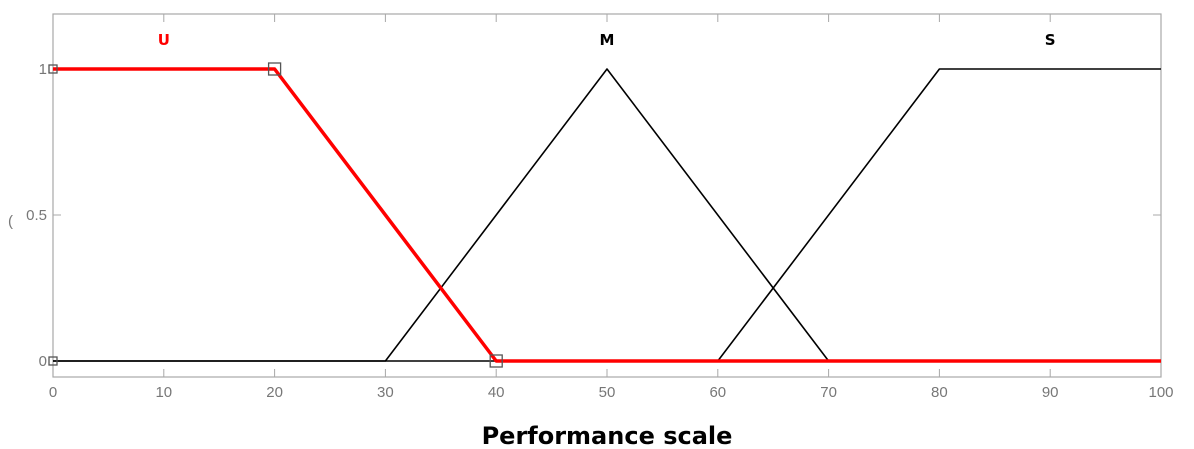 Image resolution: width=1194 pixels, height=449 pixels. Describe the element at coordinates (43, 361) in the screenshot. I see `y-tick-label: 0` at that location.